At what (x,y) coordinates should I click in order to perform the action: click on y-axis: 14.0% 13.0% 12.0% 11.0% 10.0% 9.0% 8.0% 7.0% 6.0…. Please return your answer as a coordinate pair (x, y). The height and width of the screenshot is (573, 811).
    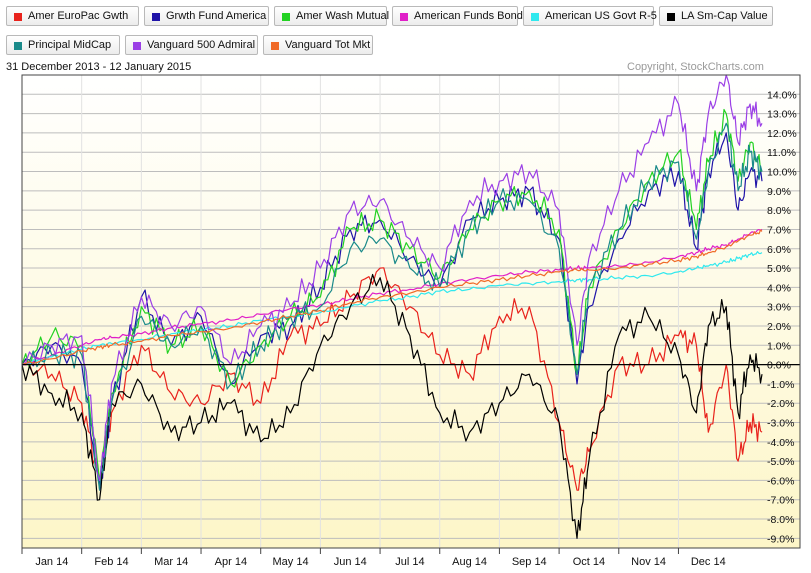
    Looking at the image, I should click on (782, 317).